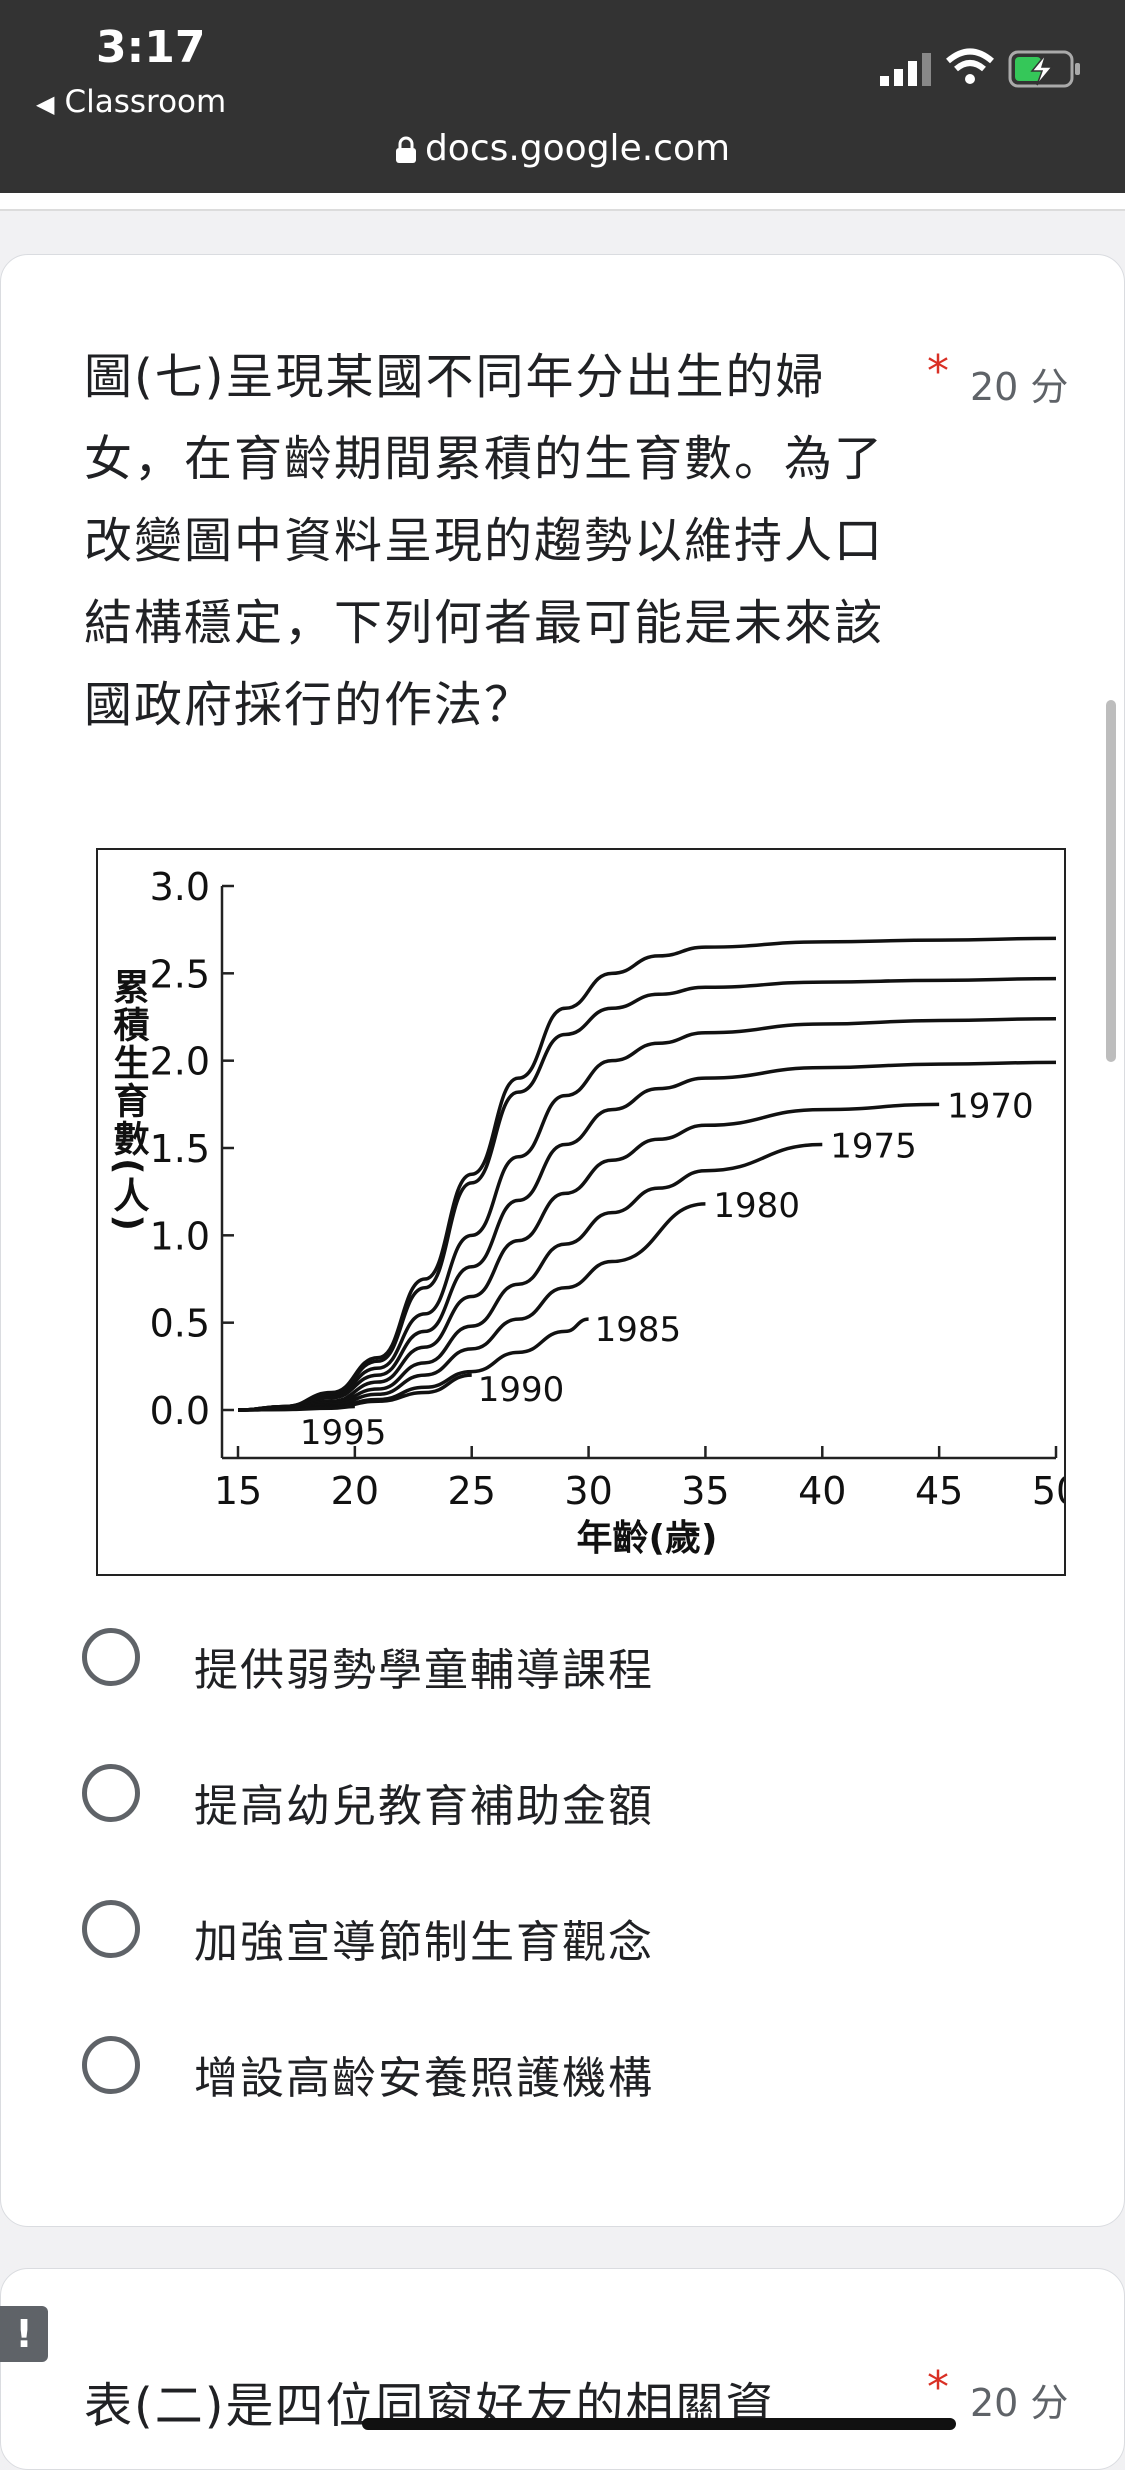 The image size is (1125, 2470). Describe the element at coordinates (238, 1491) in the screenshot. I see `x-tick-label: 15` at that location.